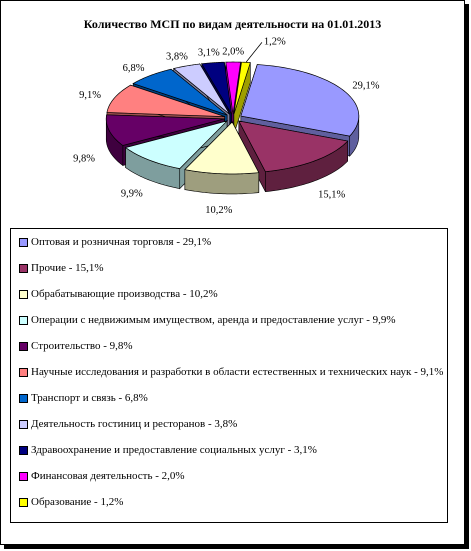 The image size is (471, 551). Describe the element at coordinates (134, 68) in the screenshot. I see `data-label-7: 6,8%` at that location.